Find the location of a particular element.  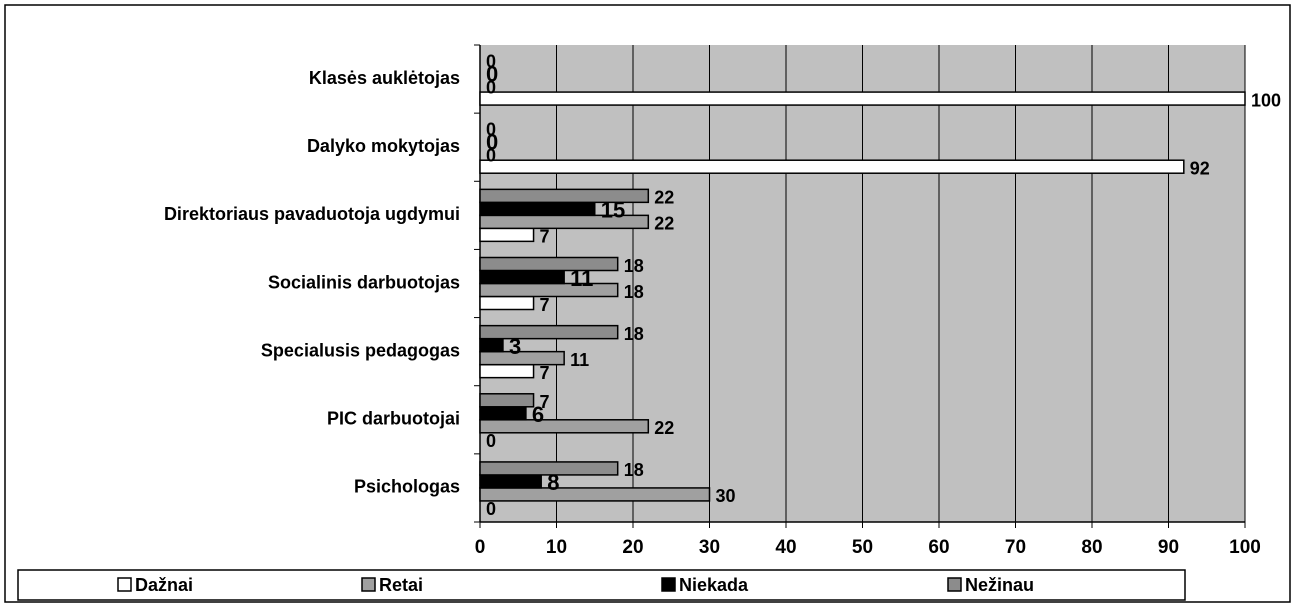

category-label: Socialinis darbuotojas is located at coordinates (364, 282).